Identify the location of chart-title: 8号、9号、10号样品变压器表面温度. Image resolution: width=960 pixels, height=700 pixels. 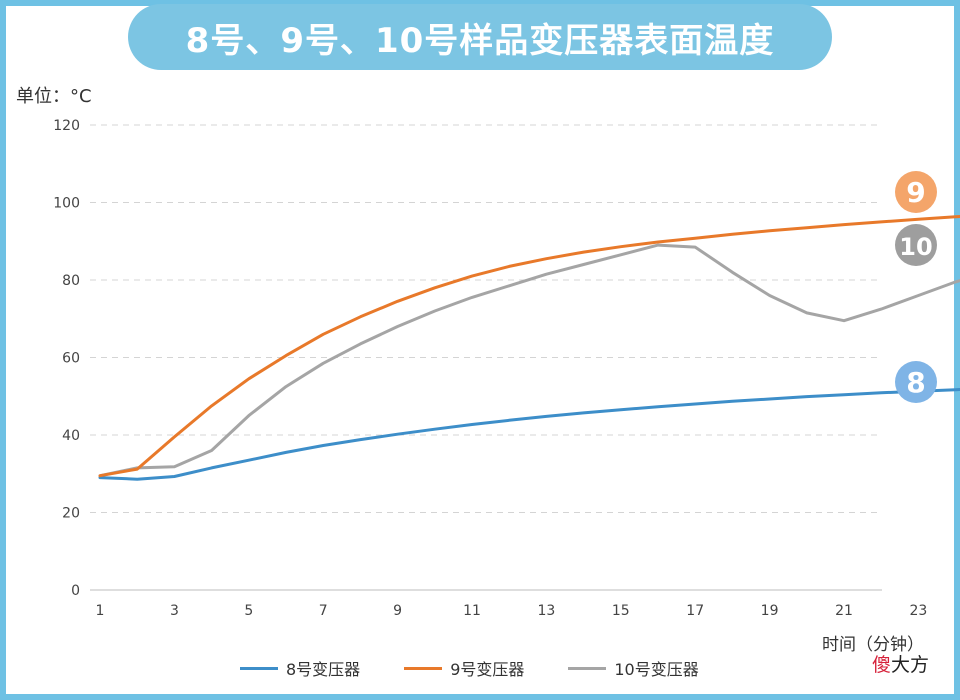
(480, 37).